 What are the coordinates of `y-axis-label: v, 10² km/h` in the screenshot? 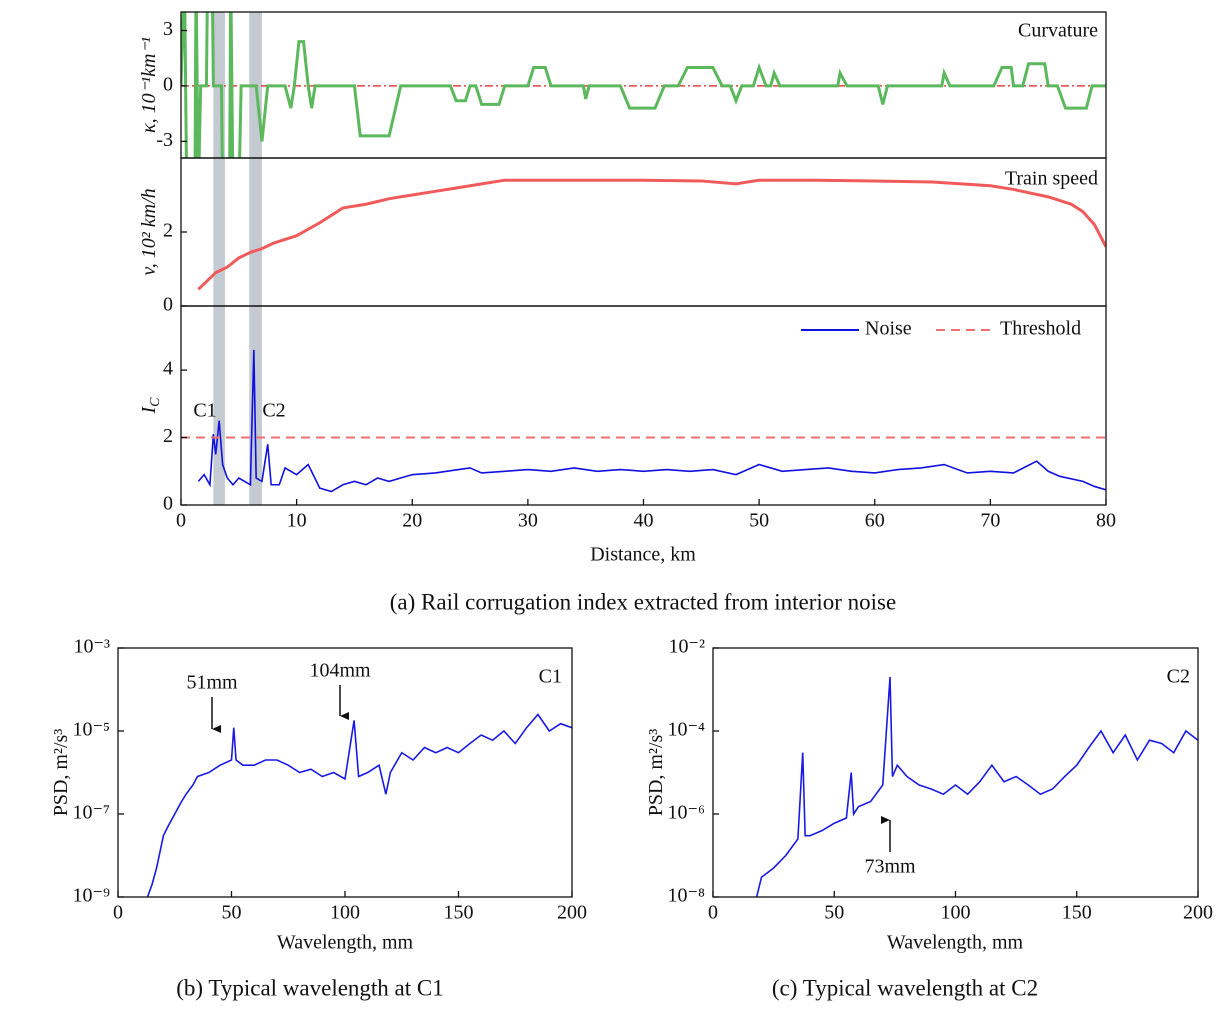 It's located at (149, 231).